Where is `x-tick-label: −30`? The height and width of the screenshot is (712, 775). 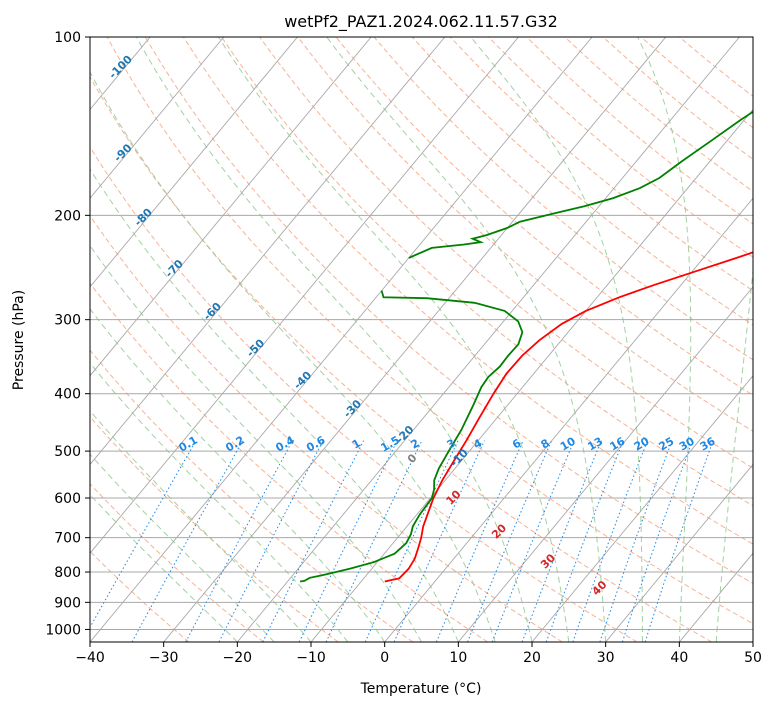 x-tick-label: −30 is located at coordinates (164, 658).